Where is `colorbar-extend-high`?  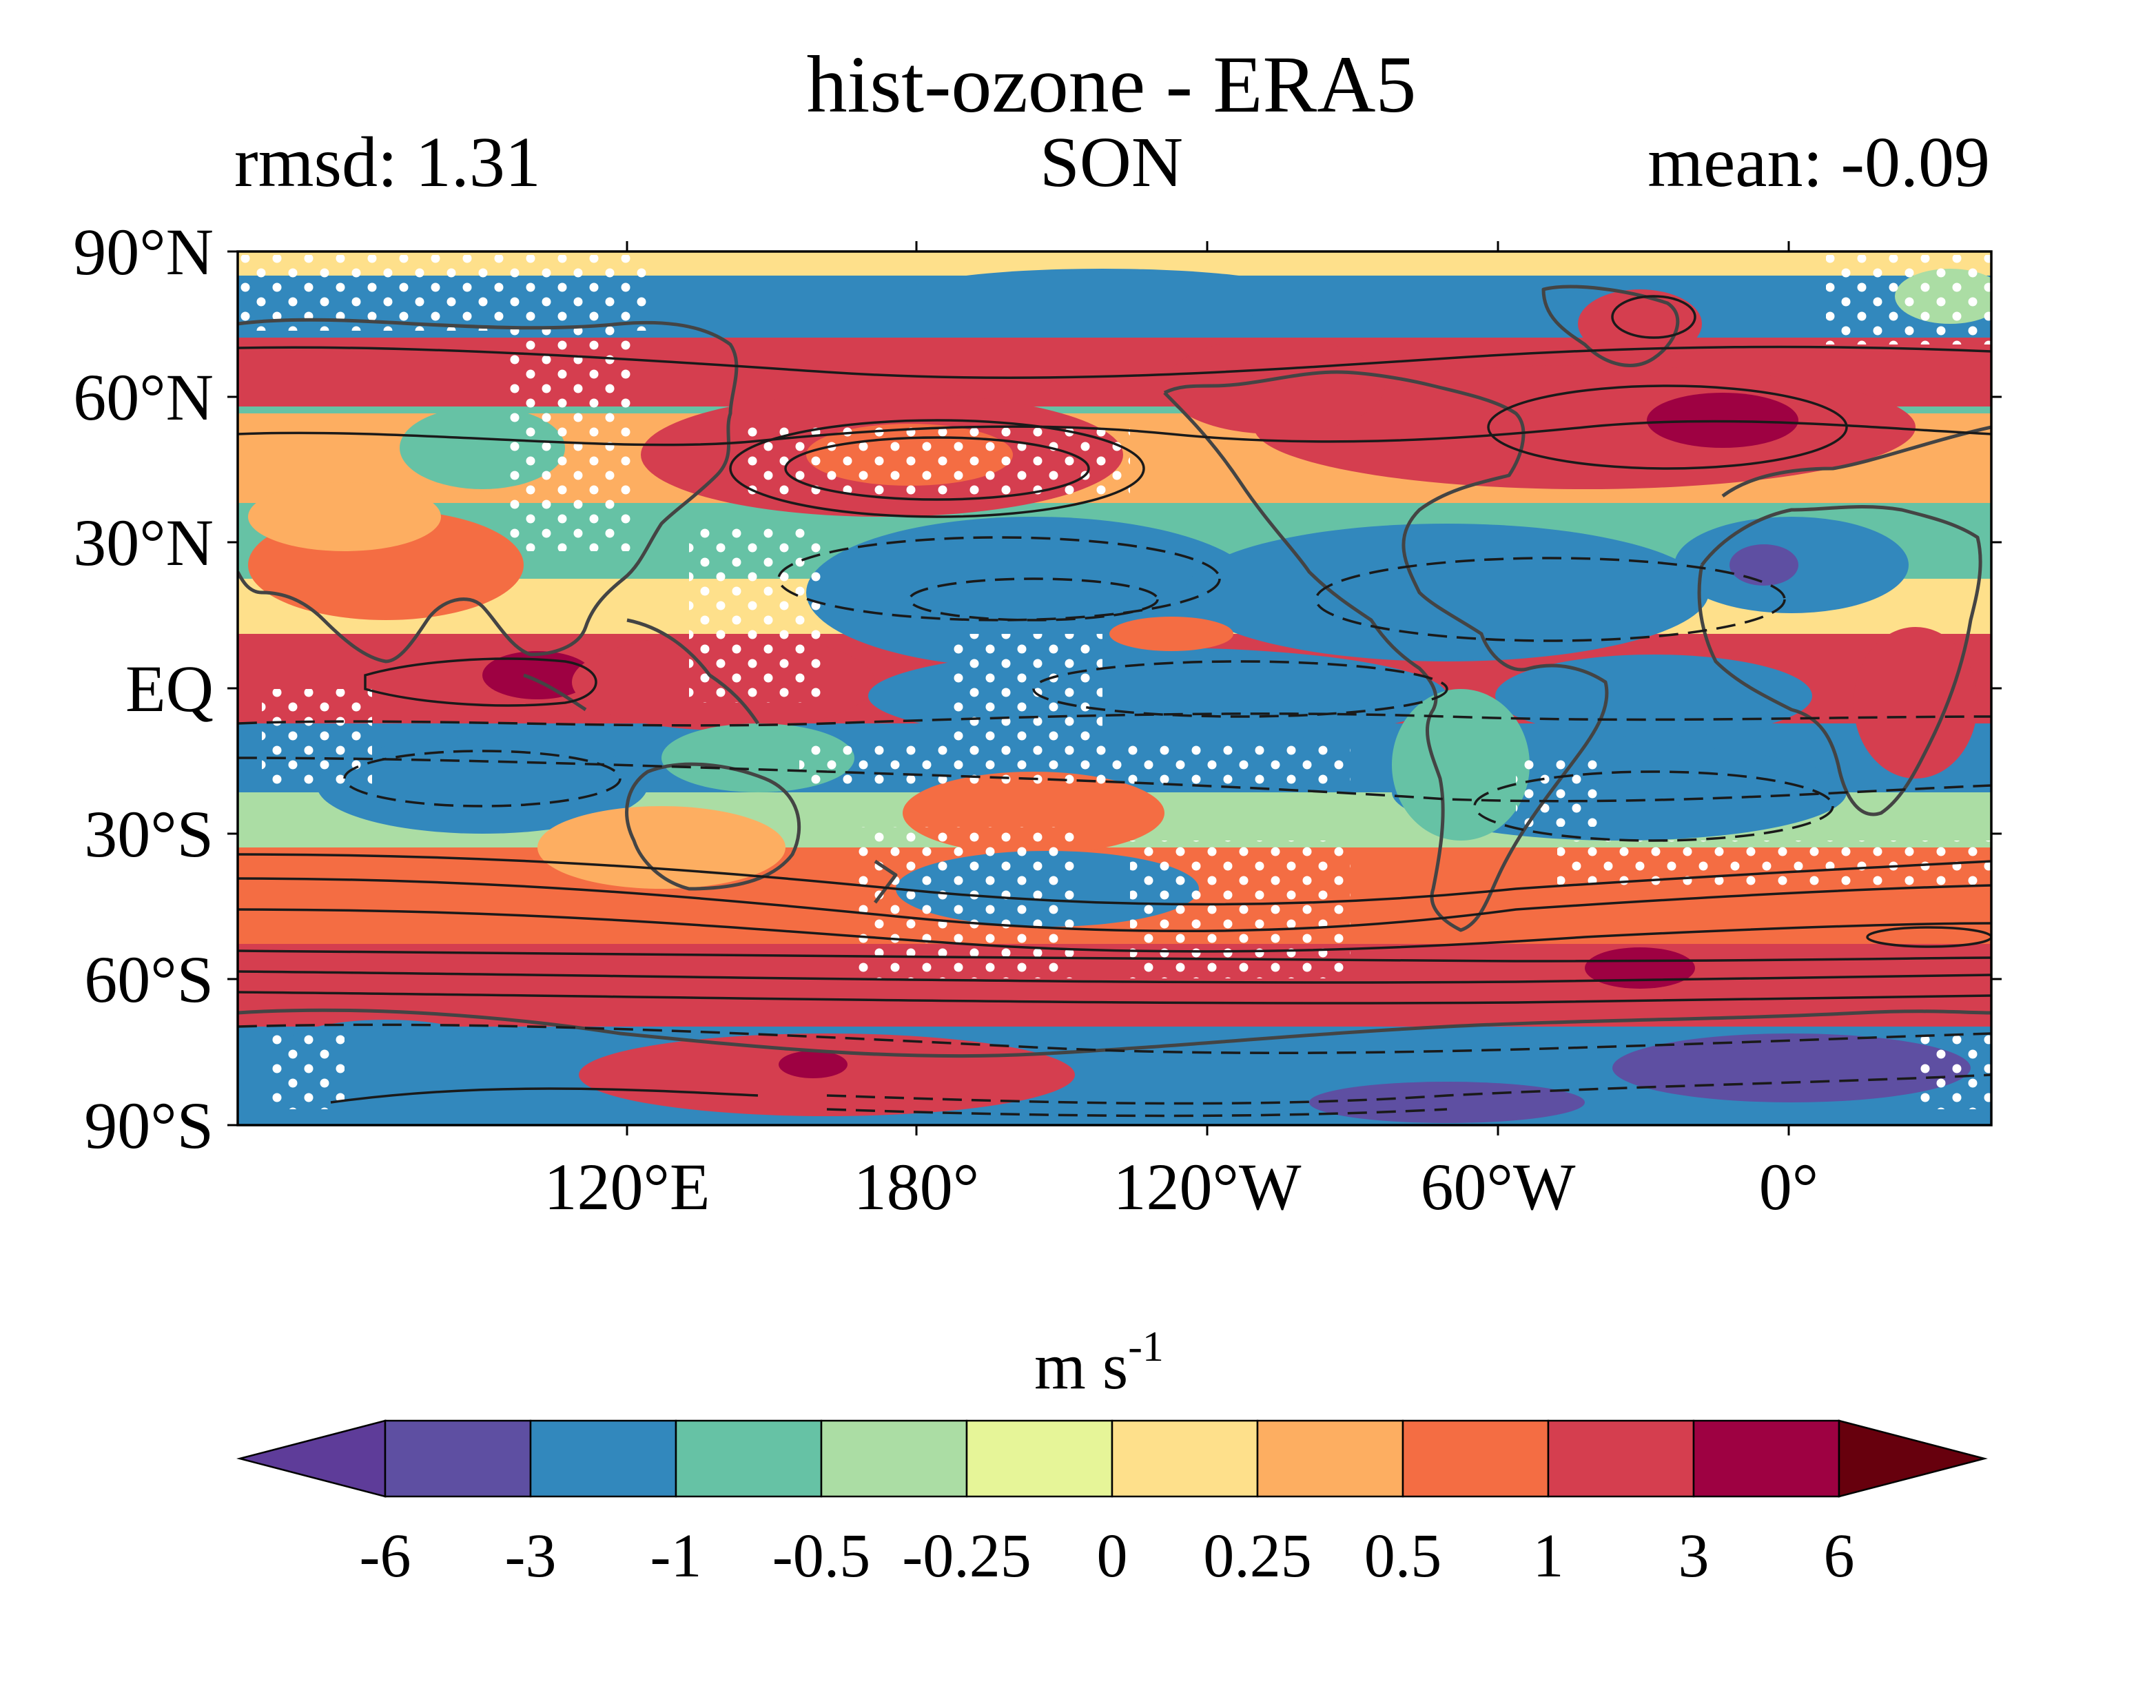 colorbar-extend-high is located at coordinates (1913, 1458).